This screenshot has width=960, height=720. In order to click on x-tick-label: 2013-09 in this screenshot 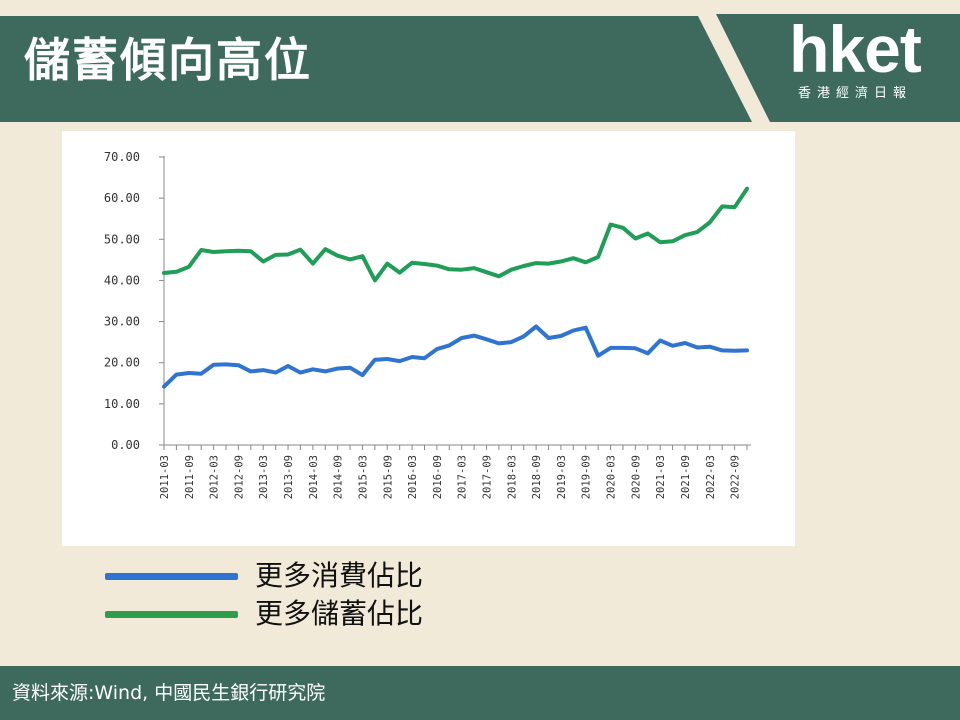, I will do `click(289, 477)`.